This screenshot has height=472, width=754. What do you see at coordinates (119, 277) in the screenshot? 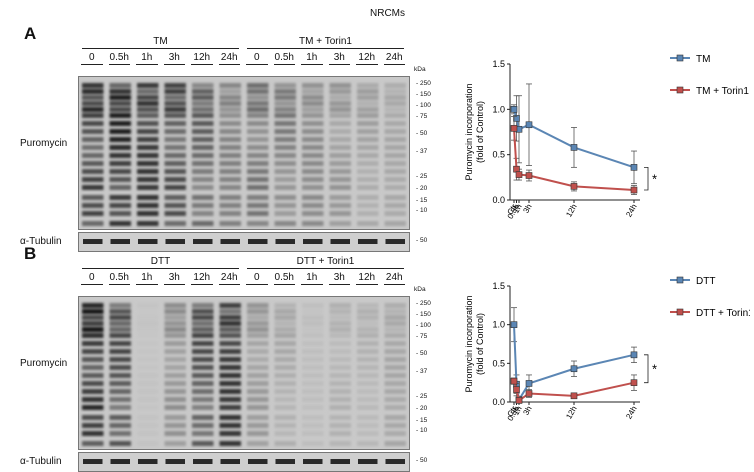
I see `lane-label: 0.5h` at bounding box center [119, 277].